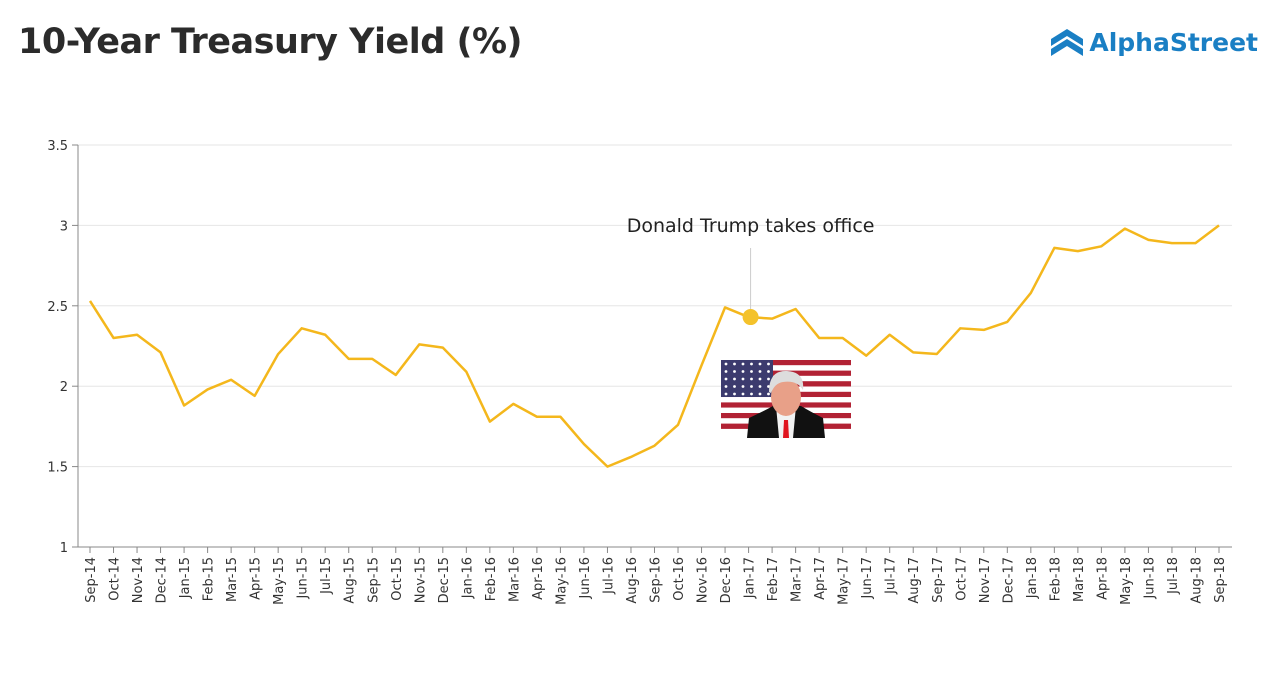 This screenshot has width=1280, height=674. I want to click on x-tick-label: Apr-15, so click(256, 578).